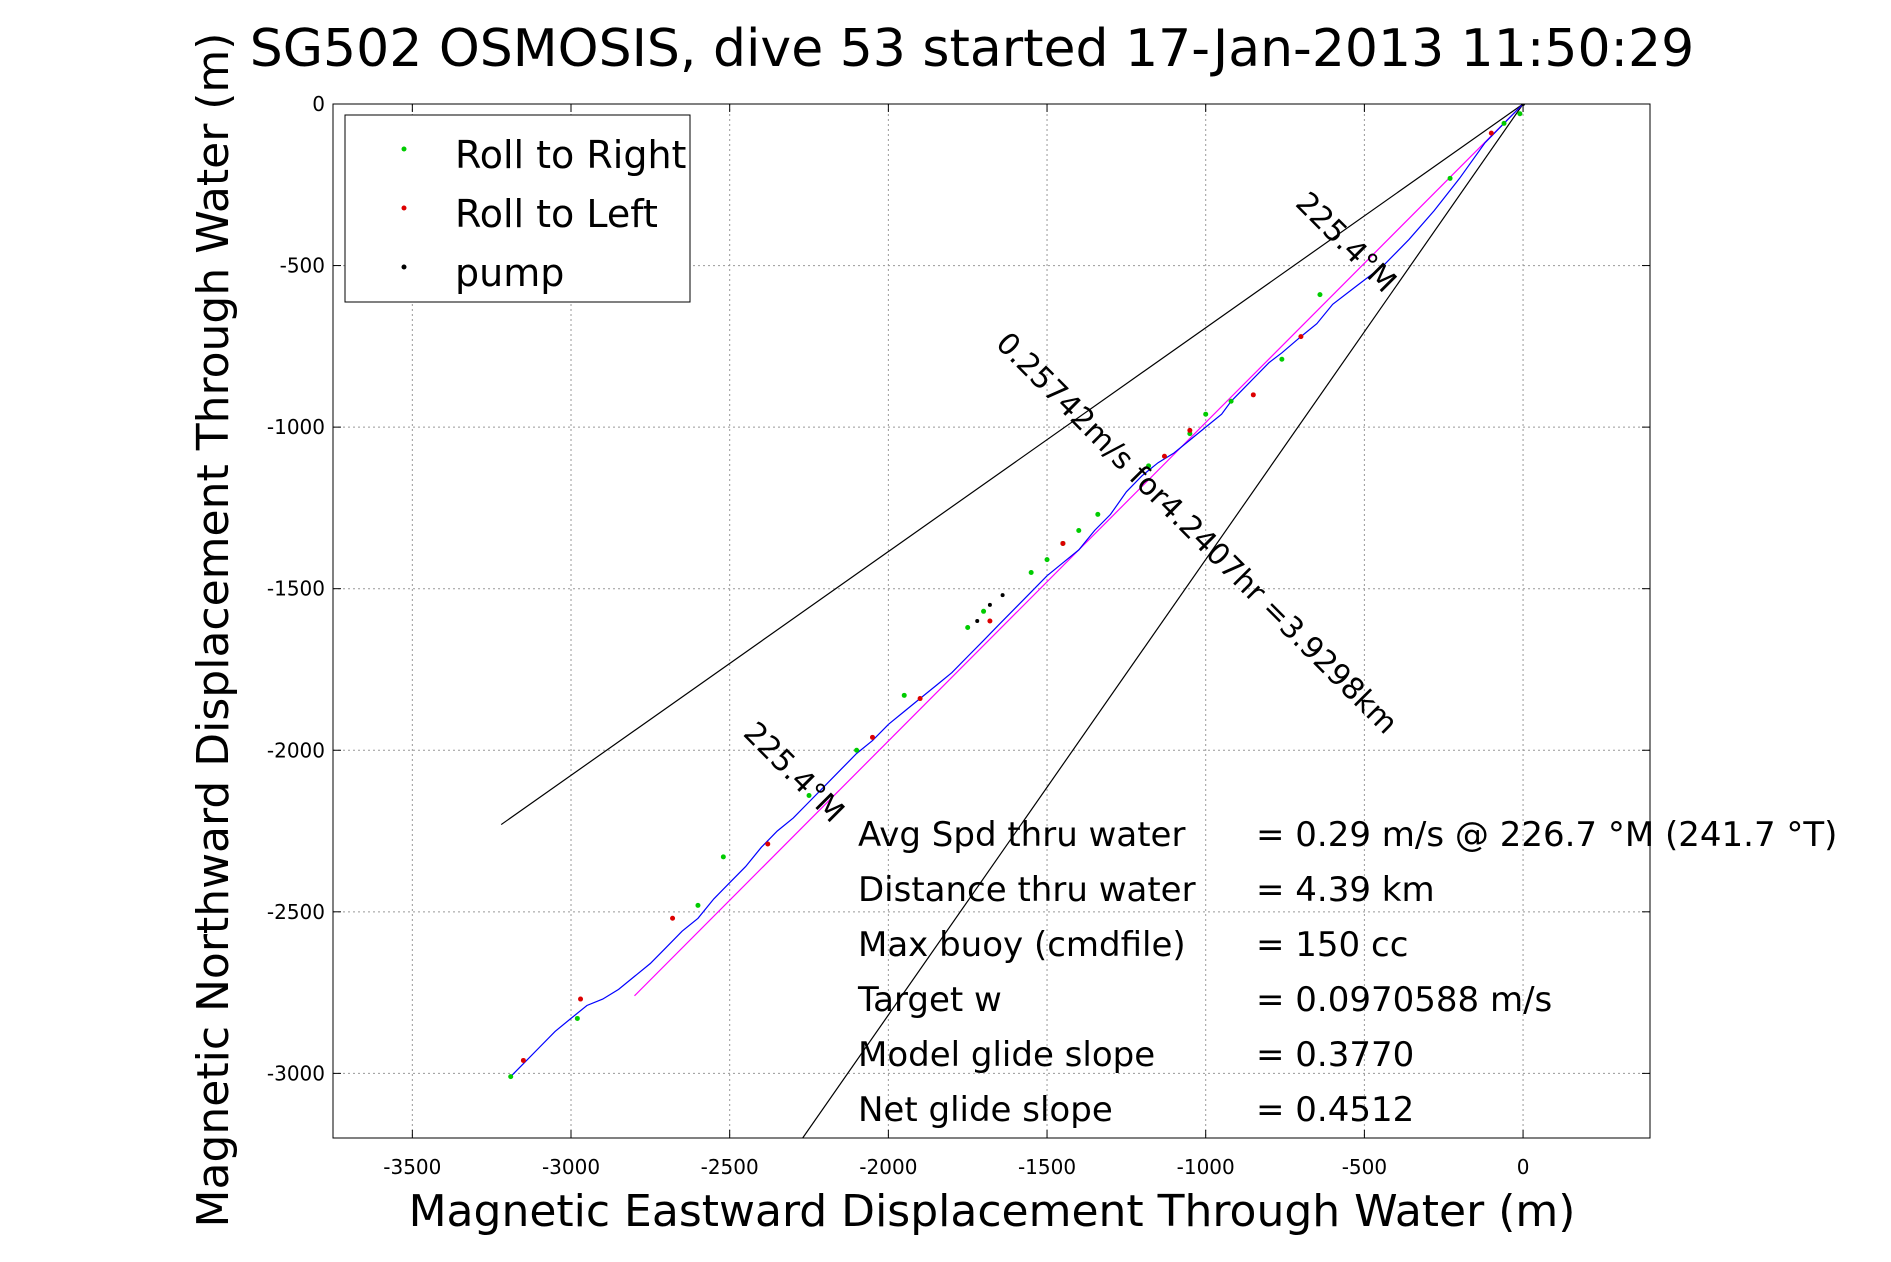 The image size is (1891, 1262). Describe the element at coordinates (556, 214) in the screenshot. I see `legend-label: Roll to Left` at that location.